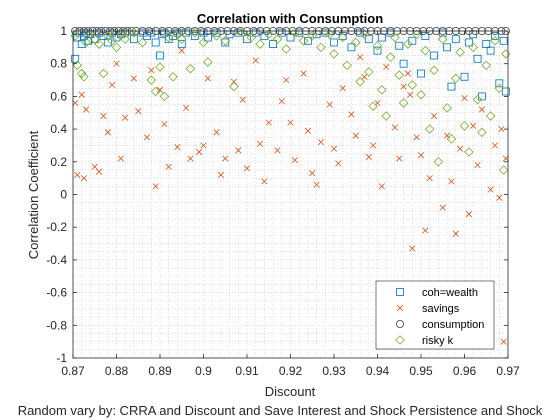 This screenshot has height=420, width=560. What do you see at coordinates (290, 391) in the screenshot?
I see `x-axis-label: Discount` at bounding box center [290, 391].